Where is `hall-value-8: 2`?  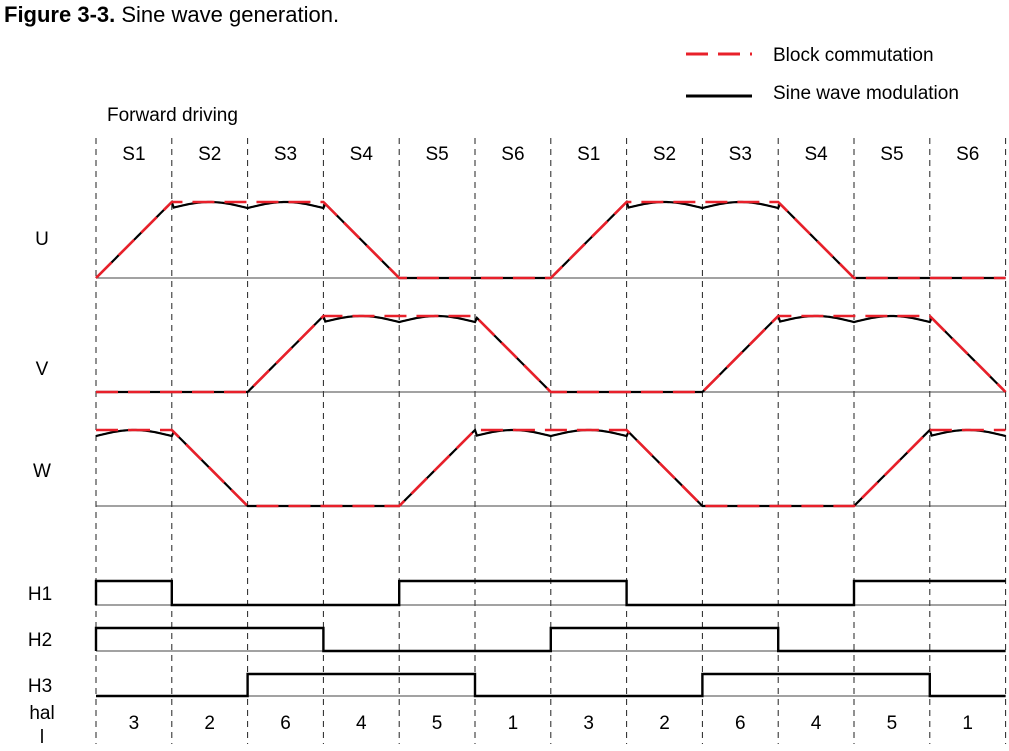 hall-value-8: 2 is located at coordinates (664, 723).